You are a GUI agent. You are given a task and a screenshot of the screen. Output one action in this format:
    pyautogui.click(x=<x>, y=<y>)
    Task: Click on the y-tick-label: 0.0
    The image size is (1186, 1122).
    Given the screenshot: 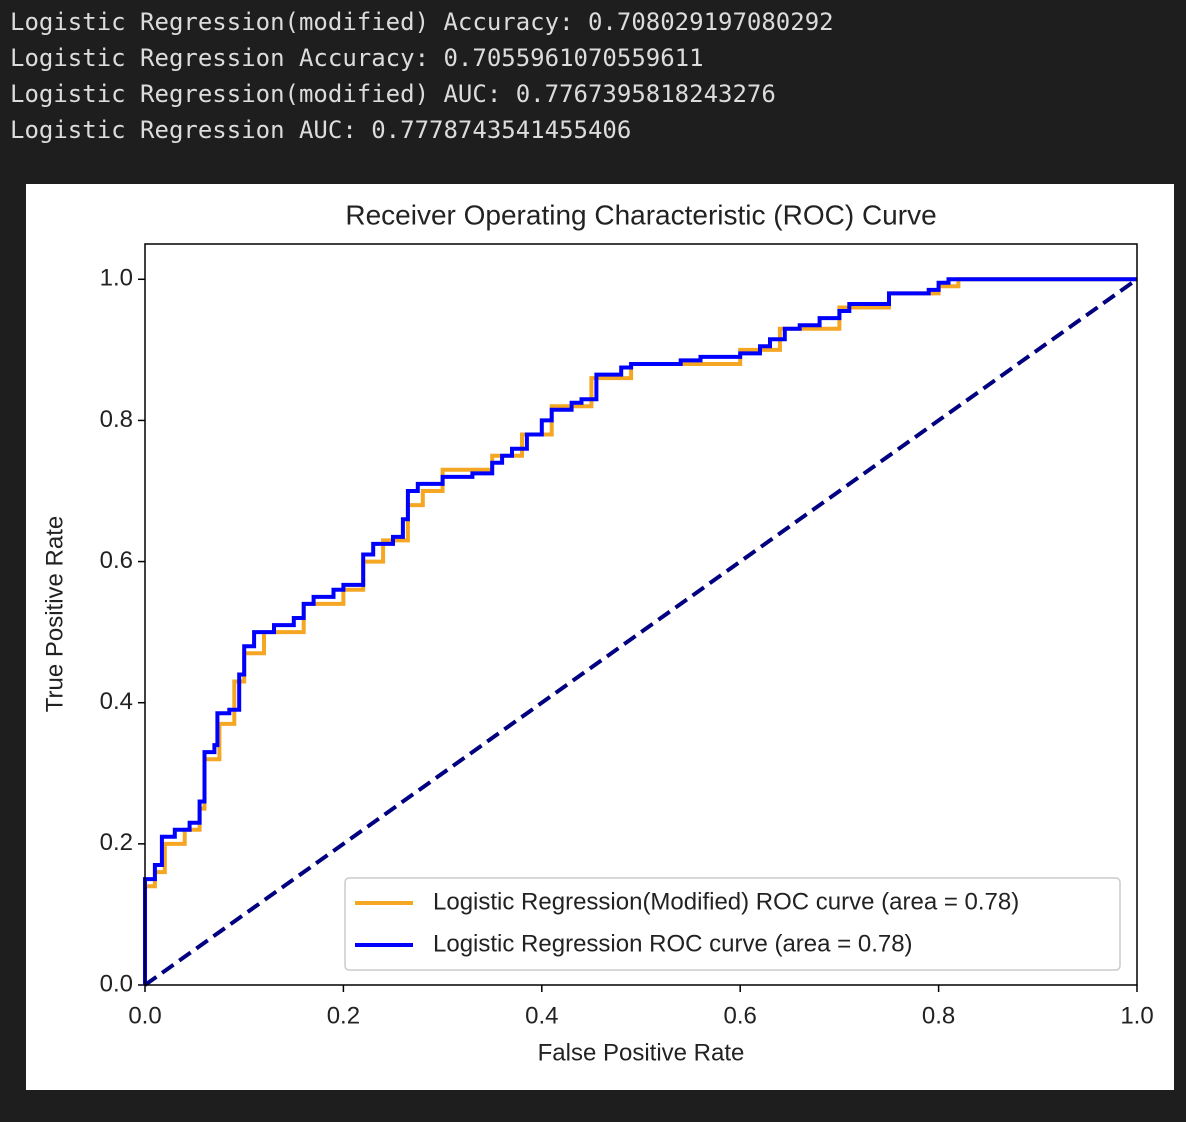 What is the action you would take?
    pyautogui.click(x=116, y=983)
    